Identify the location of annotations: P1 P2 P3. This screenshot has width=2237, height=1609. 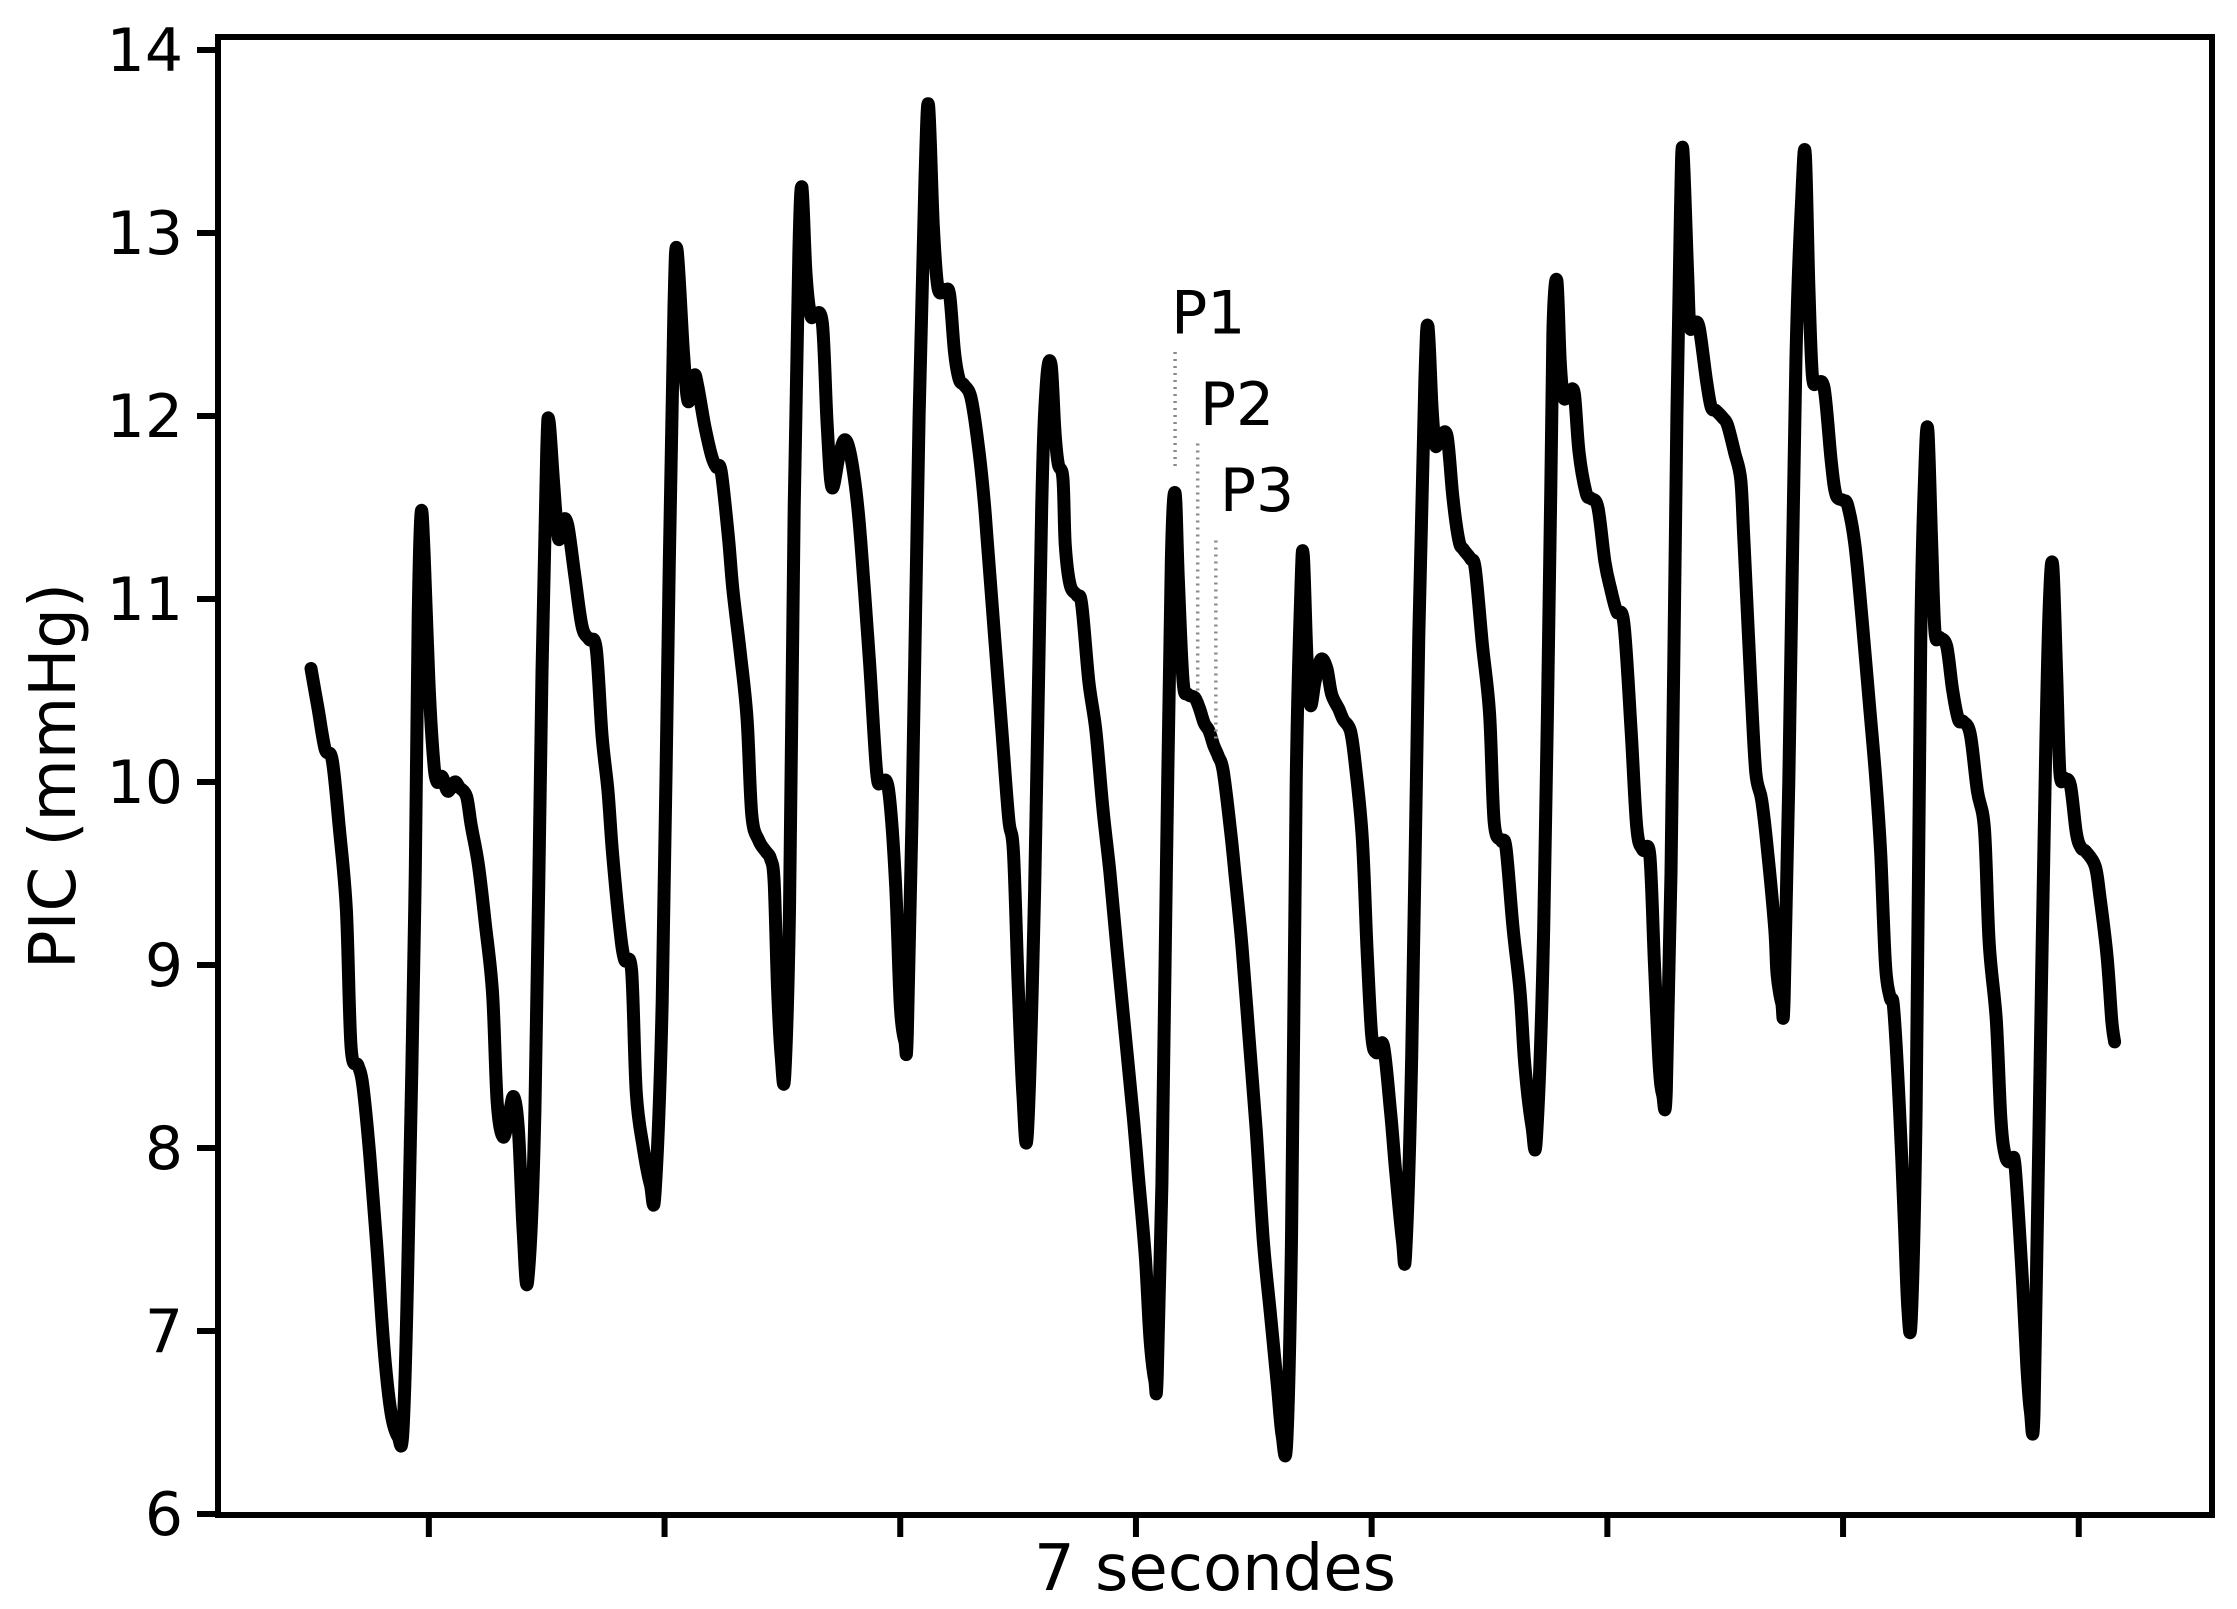
(1232, 510).